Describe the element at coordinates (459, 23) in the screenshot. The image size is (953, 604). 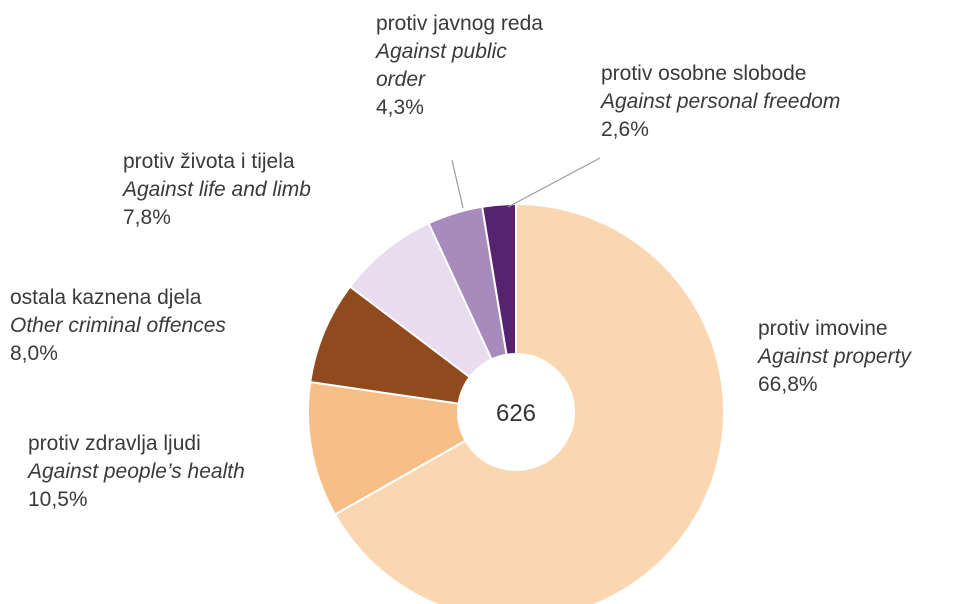
I see `label-public-order-hr: protiv javnog reda` at that location.